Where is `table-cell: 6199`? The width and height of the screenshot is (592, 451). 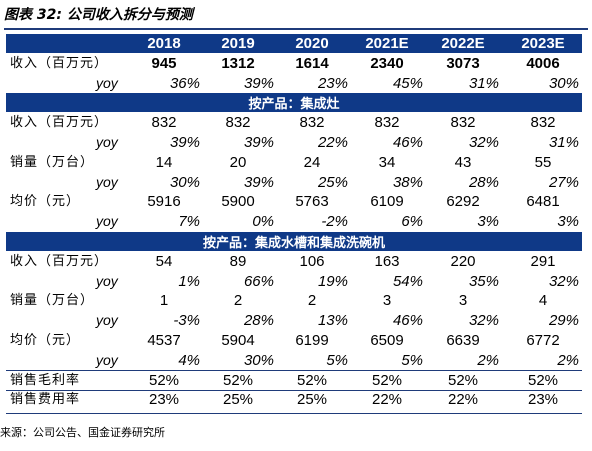 table-cell: 6199 is located at coordinates (312, 340).